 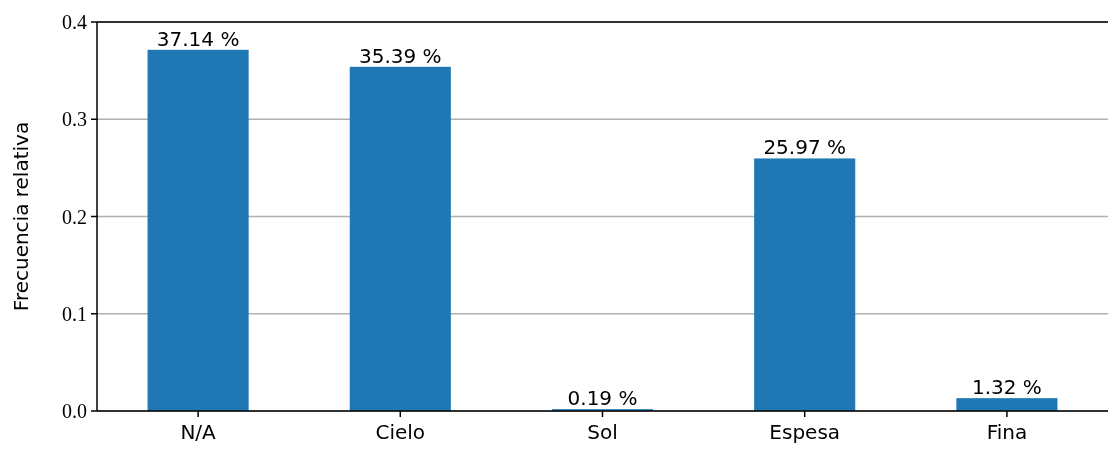 What do you see at coordinates (805, 432) in the screenshot?
I see `x-tick-label: Espesa` at bounding box center [805, 432].